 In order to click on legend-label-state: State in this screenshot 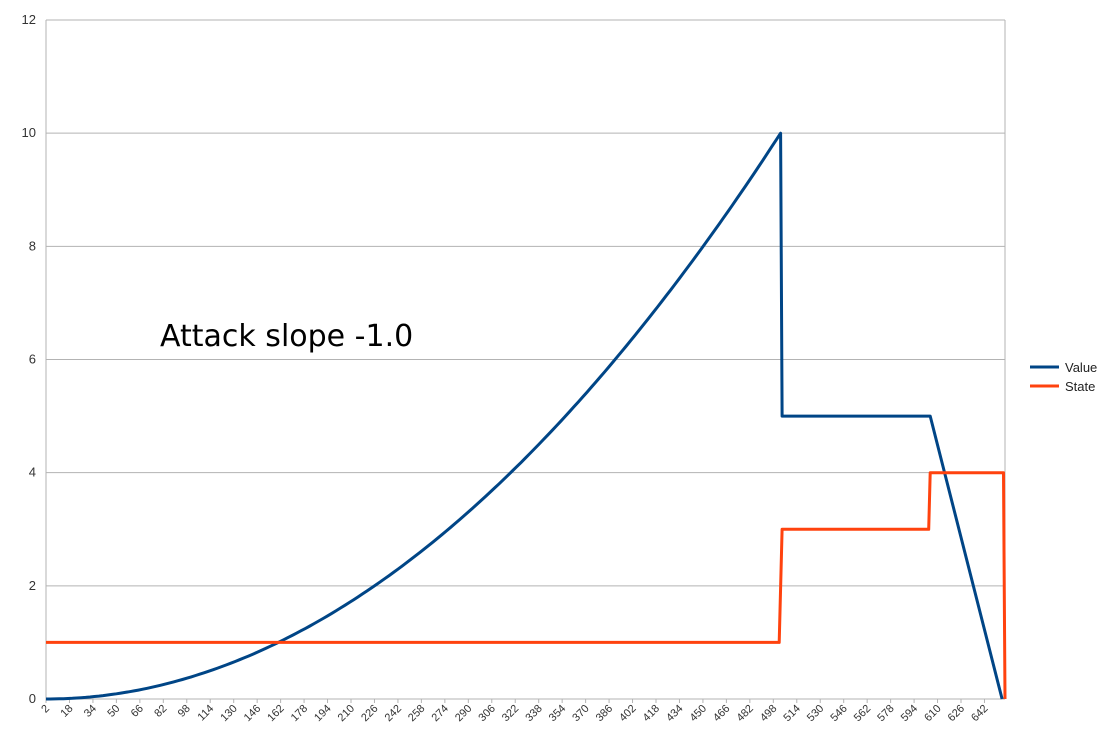, I will do `click(1080, 386)`.